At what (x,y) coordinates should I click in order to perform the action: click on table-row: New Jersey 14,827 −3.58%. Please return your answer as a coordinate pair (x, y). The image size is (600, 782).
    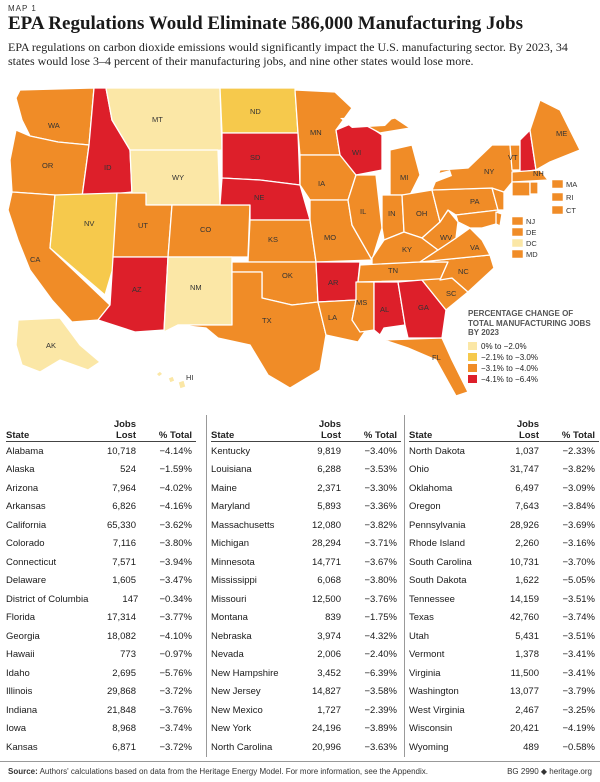
    Looking at the image, I should click on (306, 692).